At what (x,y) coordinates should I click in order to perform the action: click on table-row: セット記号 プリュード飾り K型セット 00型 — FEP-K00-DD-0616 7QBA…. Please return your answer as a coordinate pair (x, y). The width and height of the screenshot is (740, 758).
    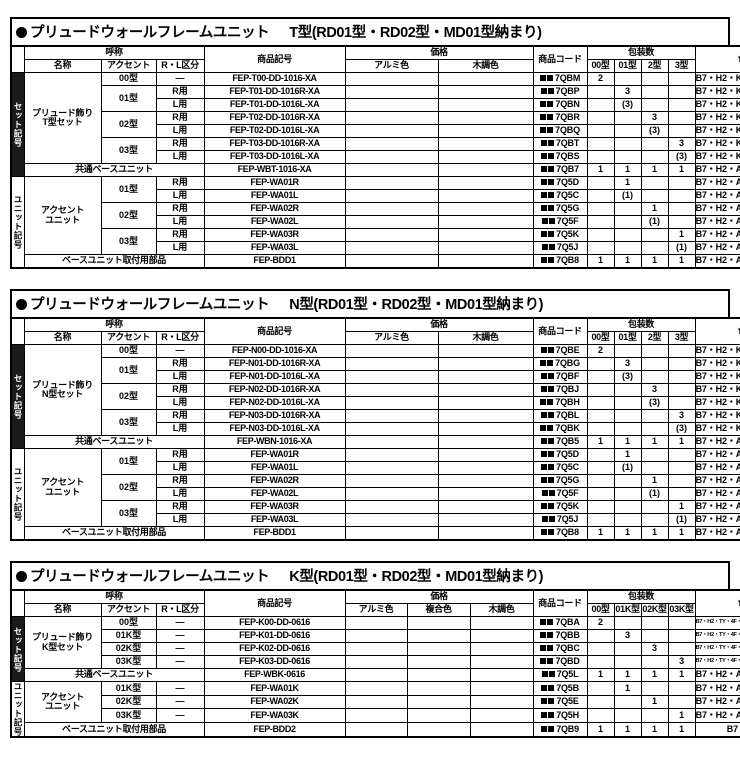
    Looking at the image, I should click on (375, 649).